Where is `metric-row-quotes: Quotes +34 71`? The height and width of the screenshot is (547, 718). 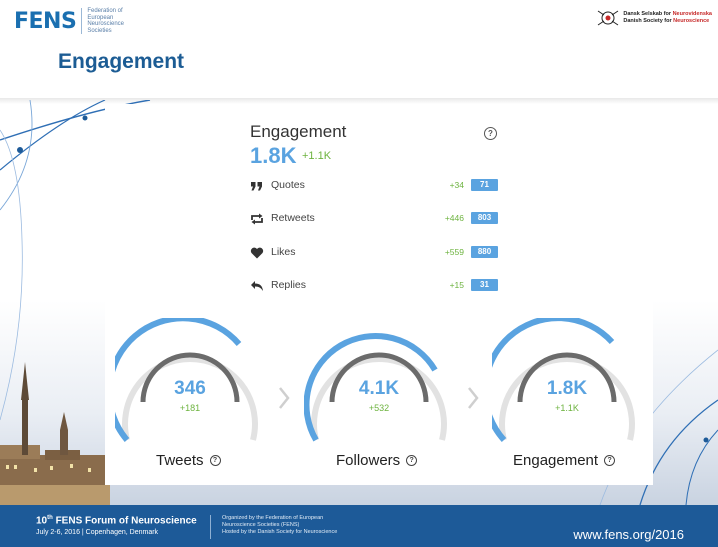 metric-row-quotes: Quotes +34 71 is located at coordinates (375, 186).